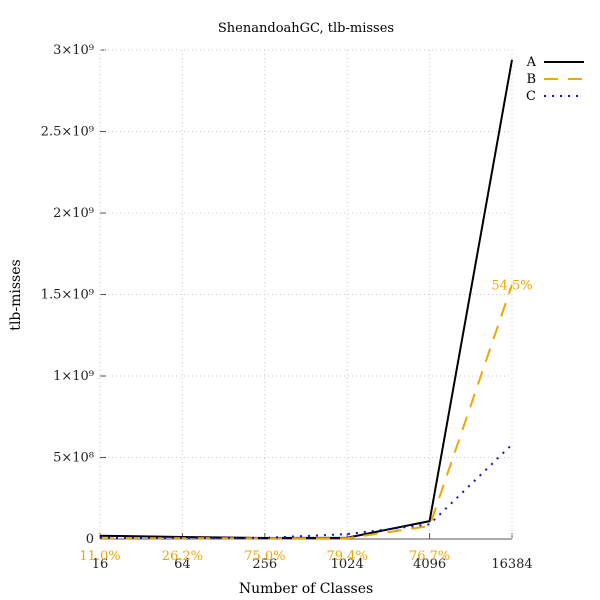  Describe the element at coordinates (16, 294) in the screenshot. I see `y-axis-label: tlb-misses` at that location.